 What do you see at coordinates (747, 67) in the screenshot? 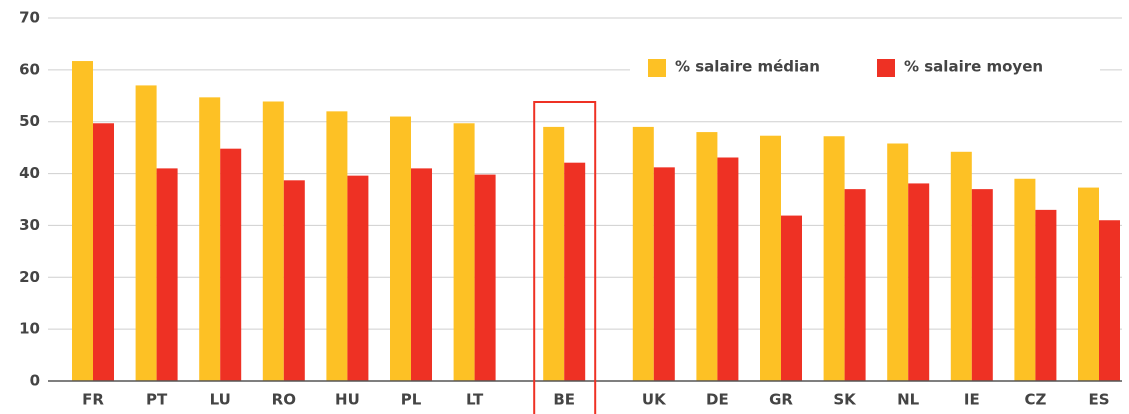
I see `legend-label: % salaire médian` at bounding box center [747, 67].